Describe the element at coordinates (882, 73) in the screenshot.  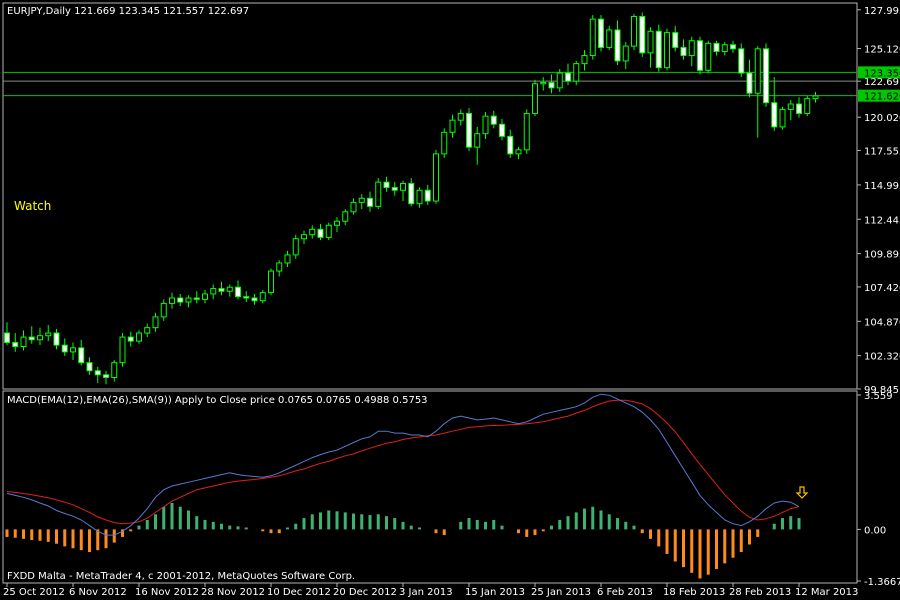
I see `price-tag-label: 123.350` at that location.